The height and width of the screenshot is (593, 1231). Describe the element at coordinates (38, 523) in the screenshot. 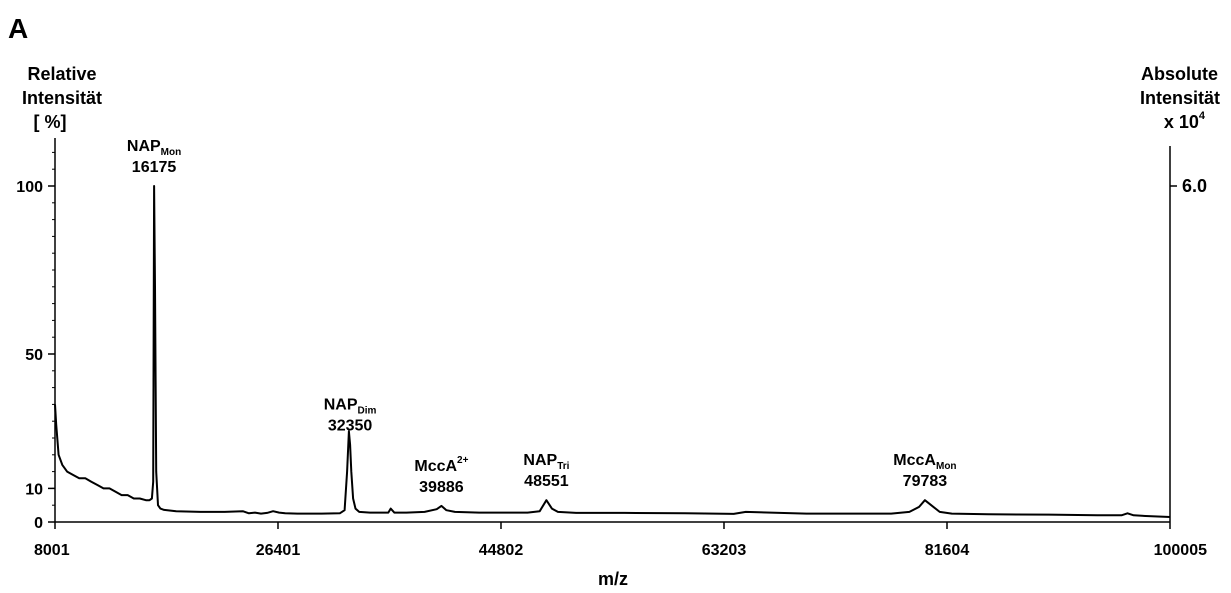

I see `y-tick-label: 0` at that location.